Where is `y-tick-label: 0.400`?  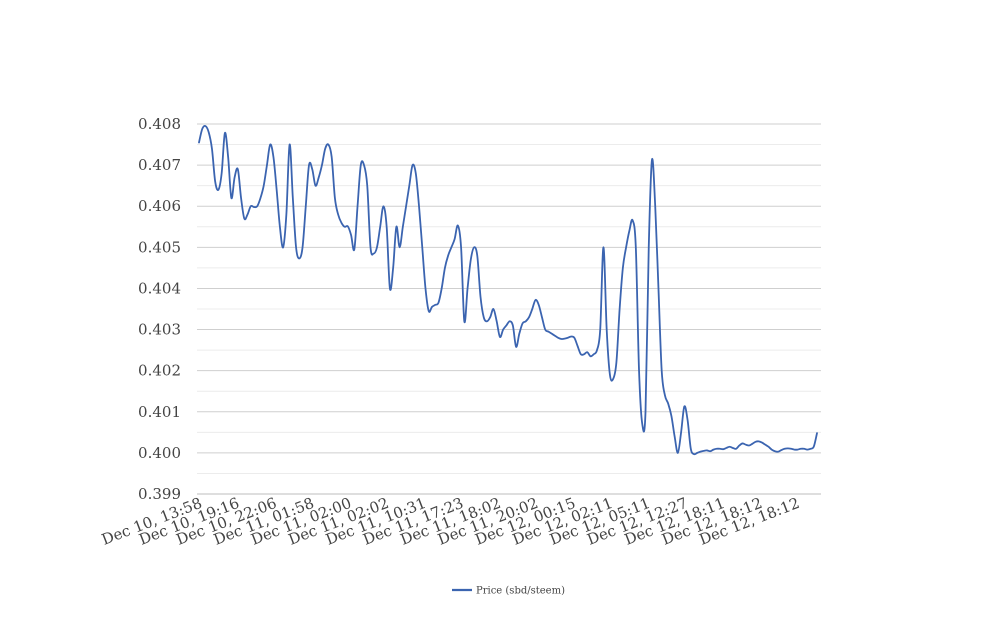
y-tick-label: 0.400 is located at coordinates (159, 453).